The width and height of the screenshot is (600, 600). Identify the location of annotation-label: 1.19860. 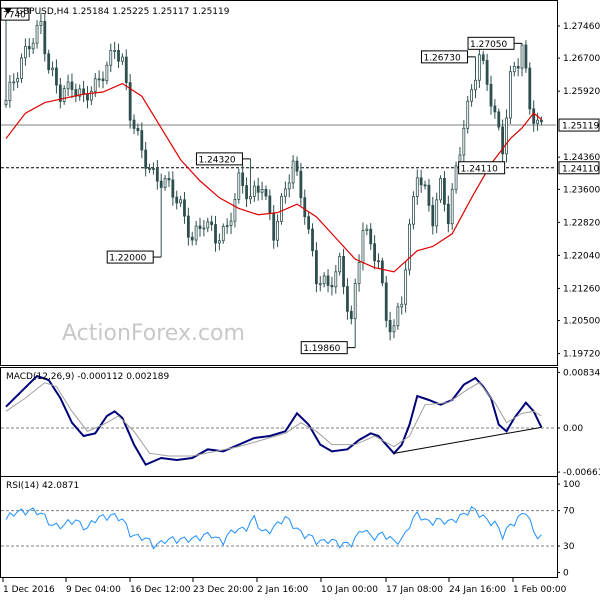
(321, 349).